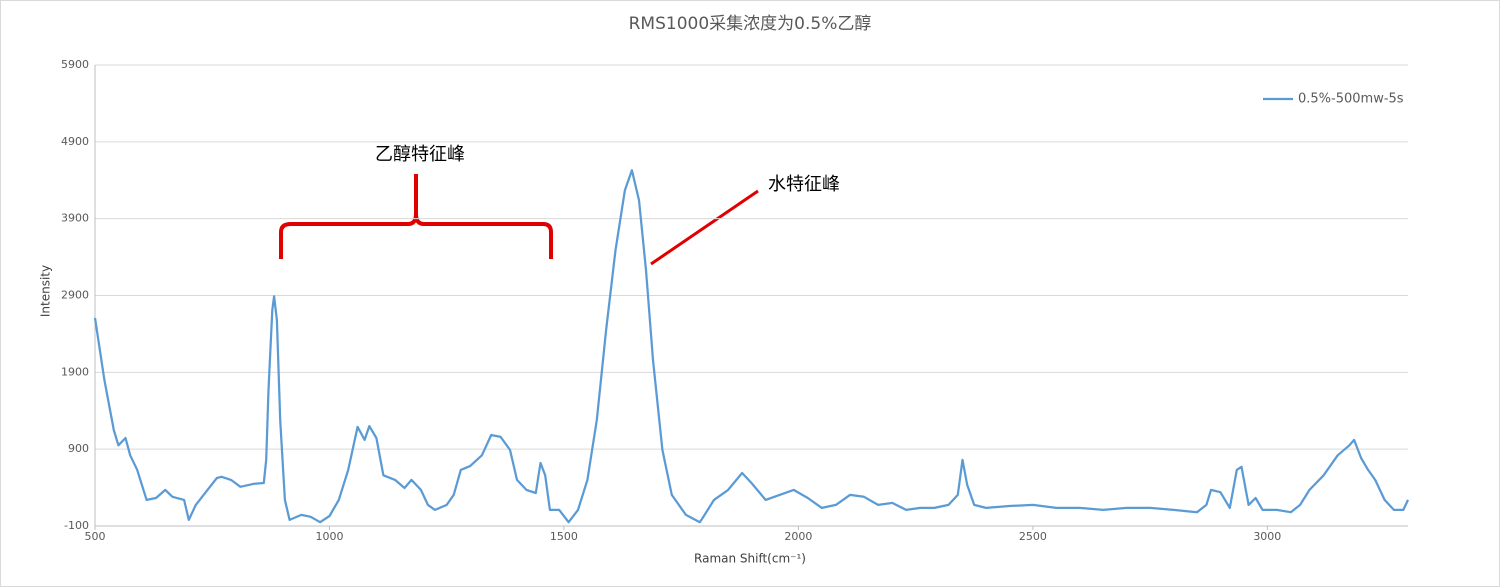 This screenshot has height=587, width=1500. What do you see at coordinates (416, 216) in the screenshot?
I see `ethanol-bracket` at bounding box center [416, 216].